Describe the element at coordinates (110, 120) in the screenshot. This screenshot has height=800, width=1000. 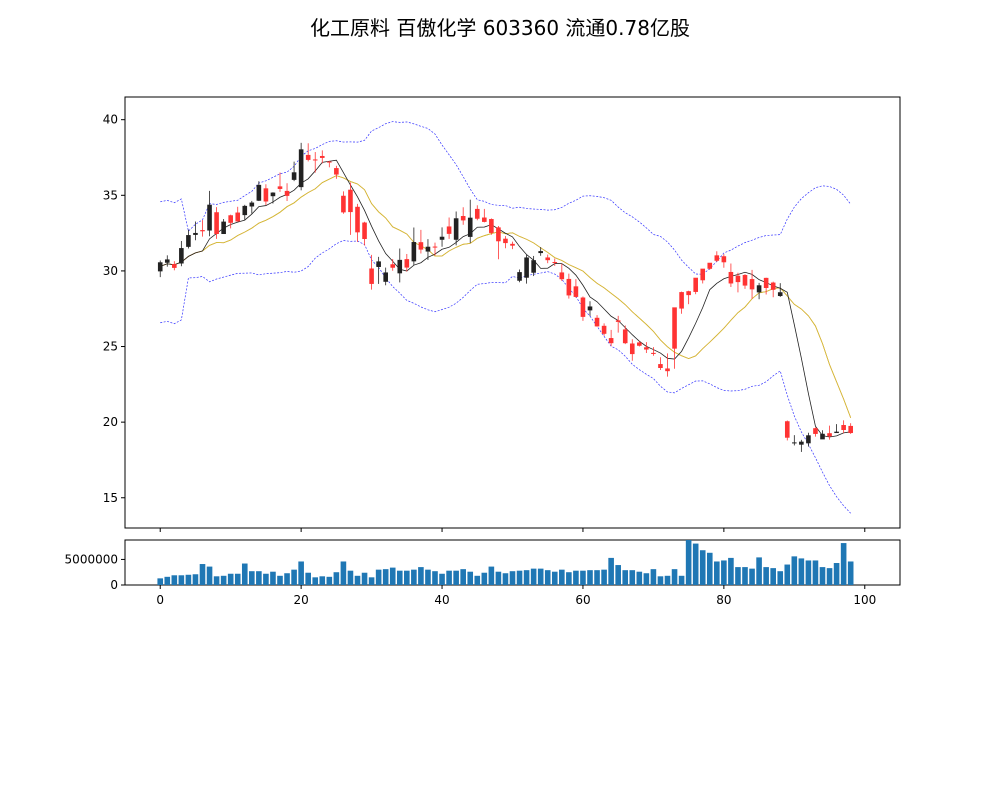
I see `price-y-tick-label: 40` at that location.